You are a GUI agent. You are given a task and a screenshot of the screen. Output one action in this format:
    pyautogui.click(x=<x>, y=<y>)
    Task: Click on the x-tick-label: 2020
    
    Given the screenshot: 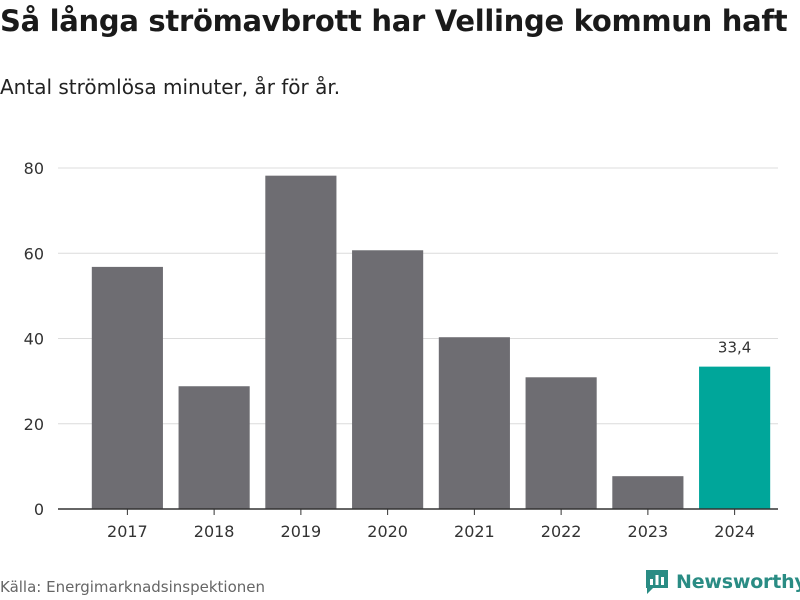 What is the action you would take?
    pyautogui.click(x=387, y=531)
    